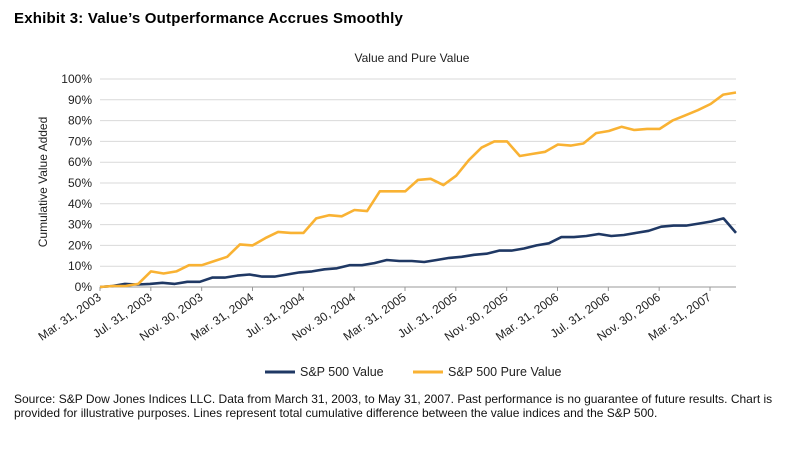  Describe the element at coordinates (80, 162) in the screenshot. I see `y-tick-label: 60%` at that location.